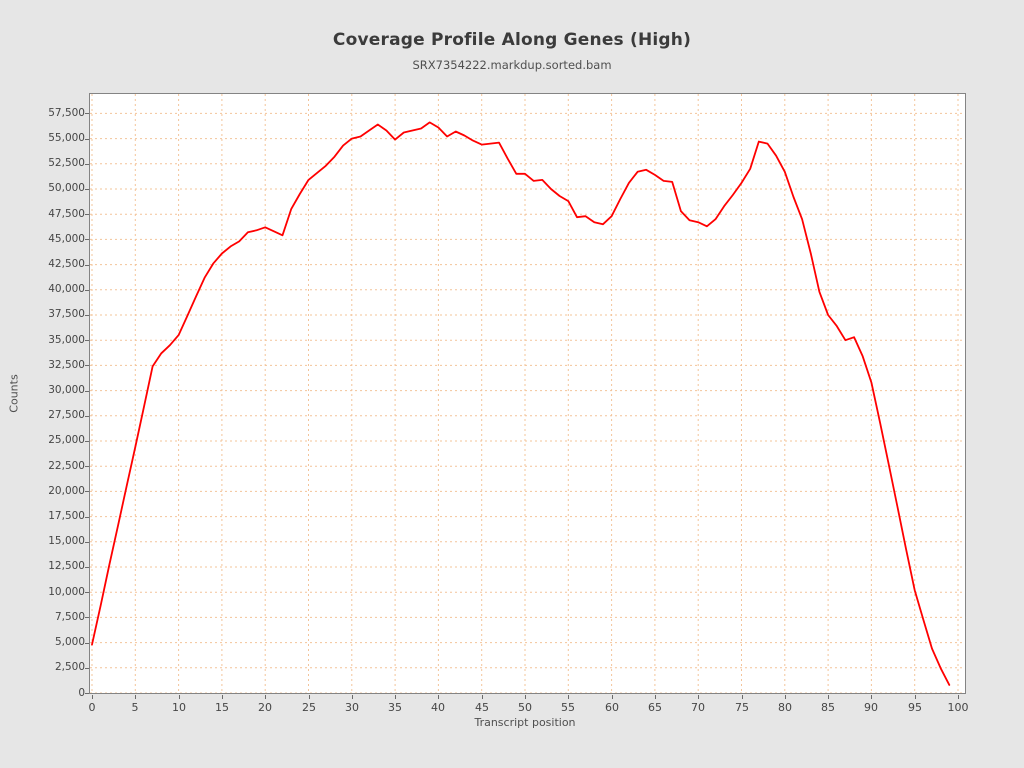  What do you see at coordinates (265, 707) in the screenshot?
I see `x-tick-label: 20` at bounding box center [265, 707].